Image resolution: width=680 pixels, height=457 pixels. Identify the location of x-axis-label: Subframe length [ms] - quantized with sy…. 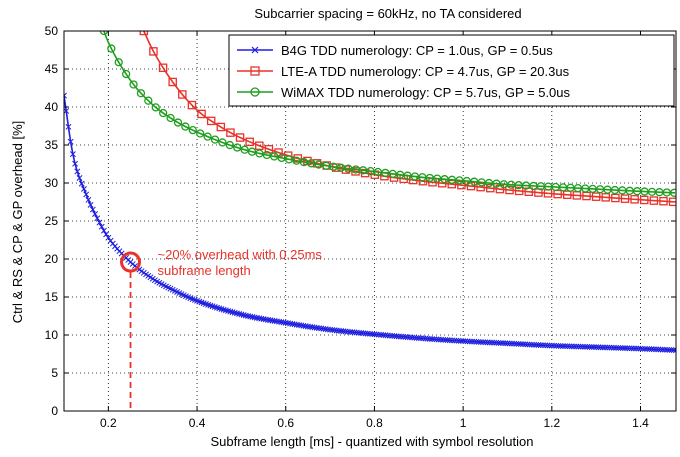
(372, 441).